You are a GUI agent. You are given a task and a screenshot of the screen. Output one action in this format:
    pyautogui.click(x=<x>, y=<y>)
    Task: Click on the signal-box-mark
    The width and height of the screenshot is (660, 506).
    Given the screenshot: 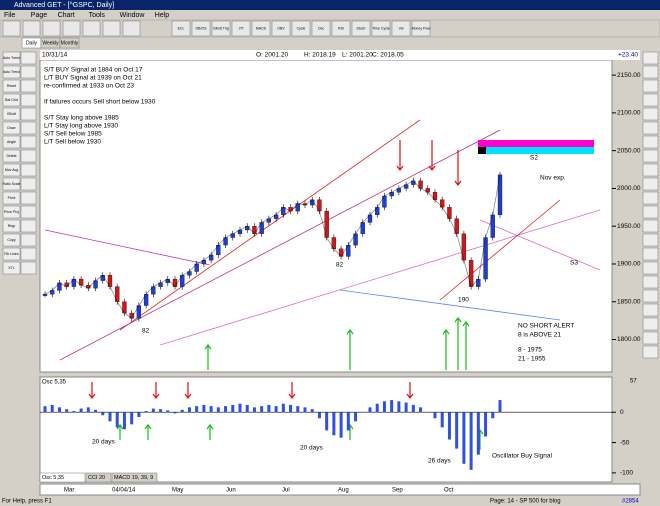 What is the action you would take?
    pyautogui.click(x=482, y=150)
    